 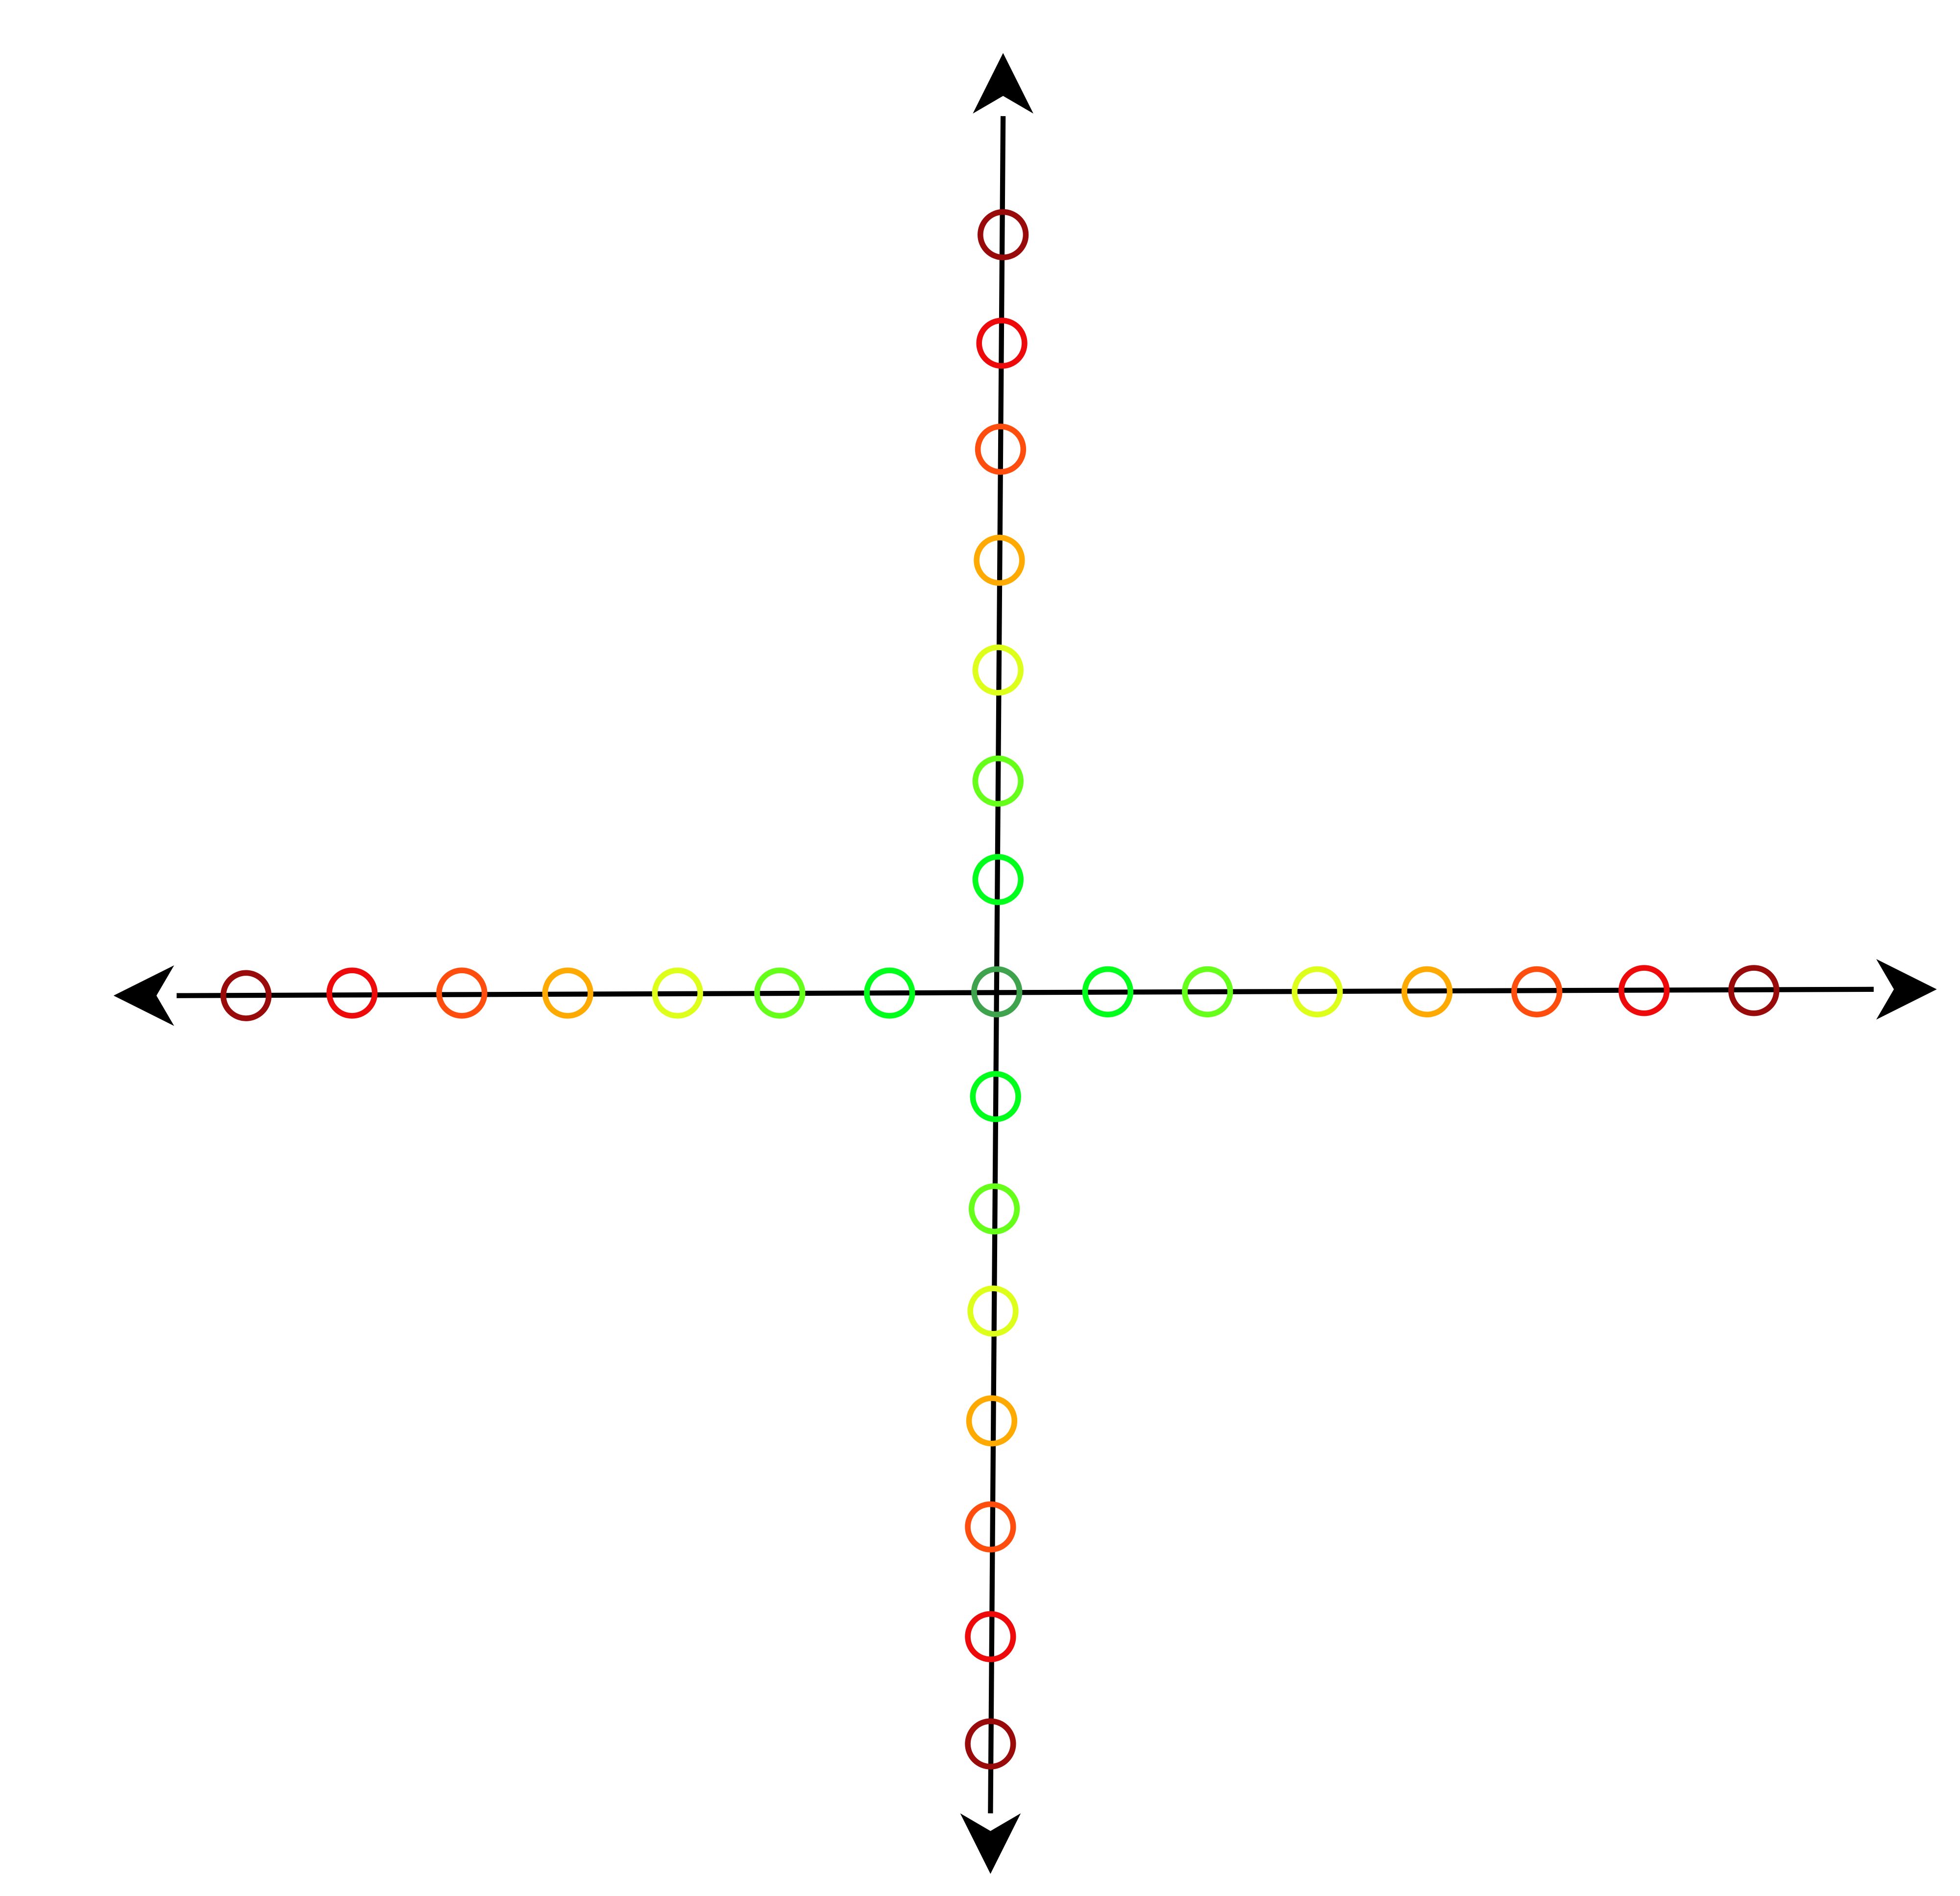 What do you see at coordinates (1906, 989) in the screenshot?
I see `arrow-right-icon` at bounding box center [1906, 989].